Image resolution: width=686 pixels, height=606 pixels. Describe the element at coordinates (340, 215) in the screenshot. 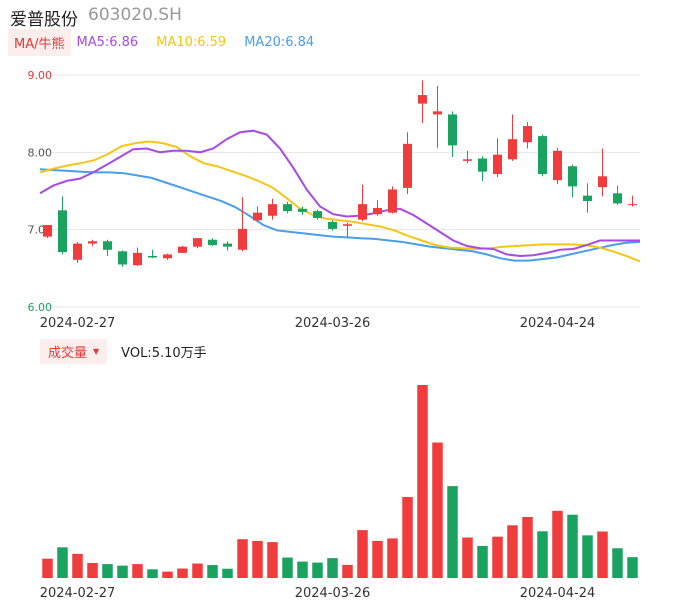

I see `ma20-line` at that location.